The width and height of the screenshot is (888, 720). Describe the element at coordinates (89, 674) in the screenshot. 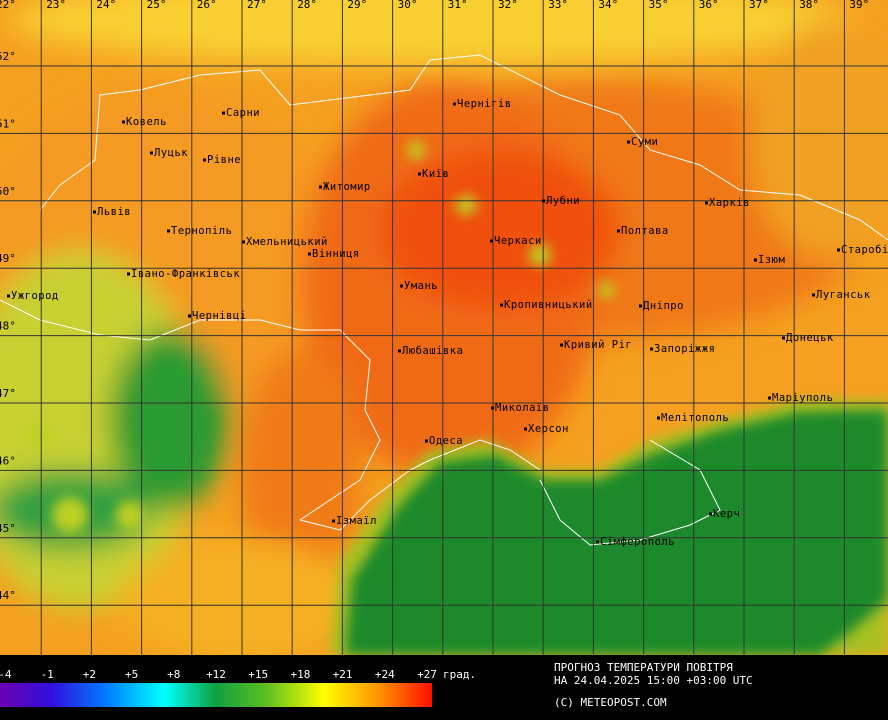

I see `legend-tick-label: +2` at that location.